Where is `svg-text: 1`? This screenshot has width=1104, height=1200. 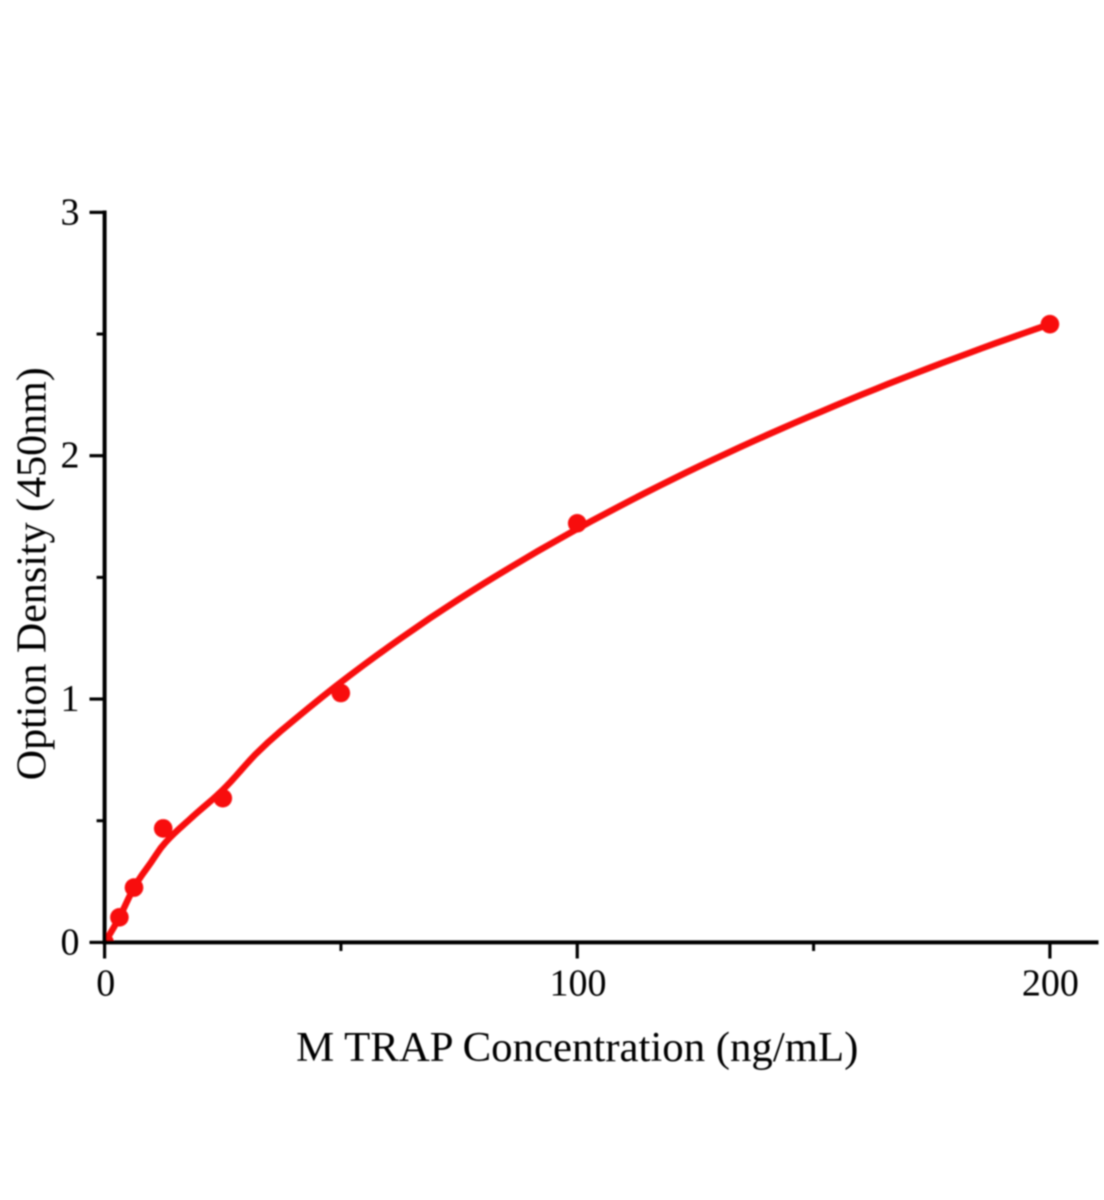
svg-text: 1 is located at coordinates (70, 699).